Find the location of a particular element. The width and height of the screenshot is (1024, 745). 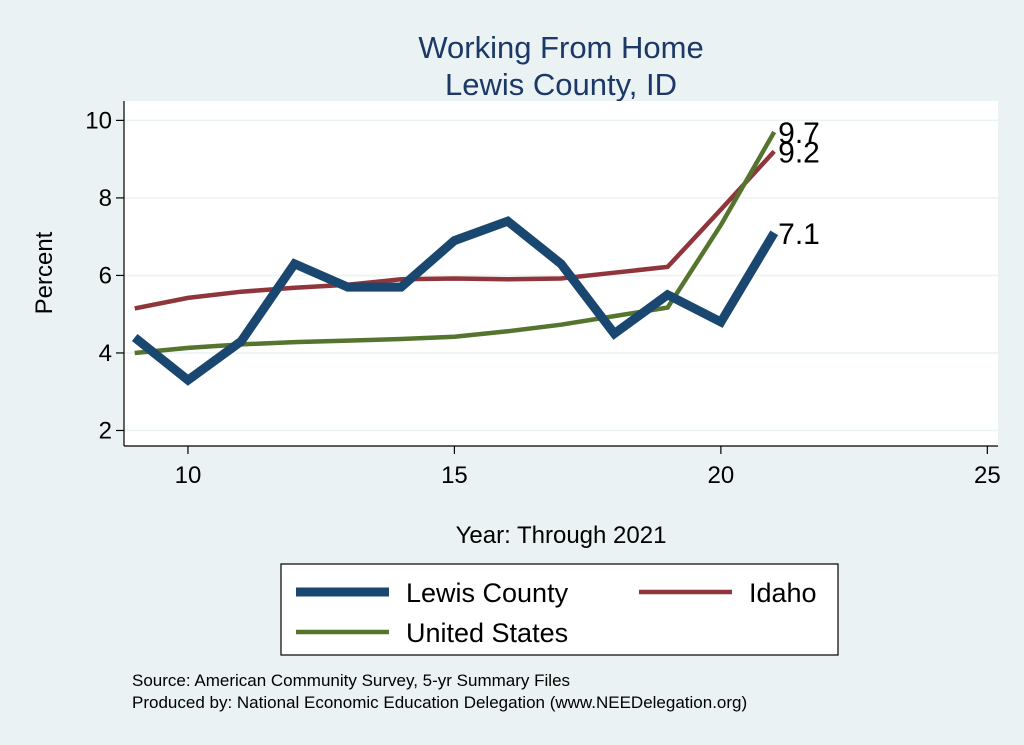

end-label: 9.7 is located at coordinates (799, 133).